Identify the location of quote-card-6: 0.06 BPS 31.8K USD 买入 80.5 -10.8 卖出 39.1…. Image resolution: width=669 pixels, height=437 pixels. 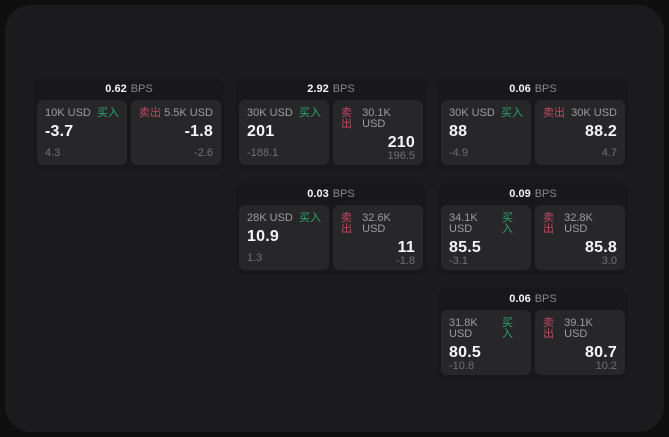
(533, 334).